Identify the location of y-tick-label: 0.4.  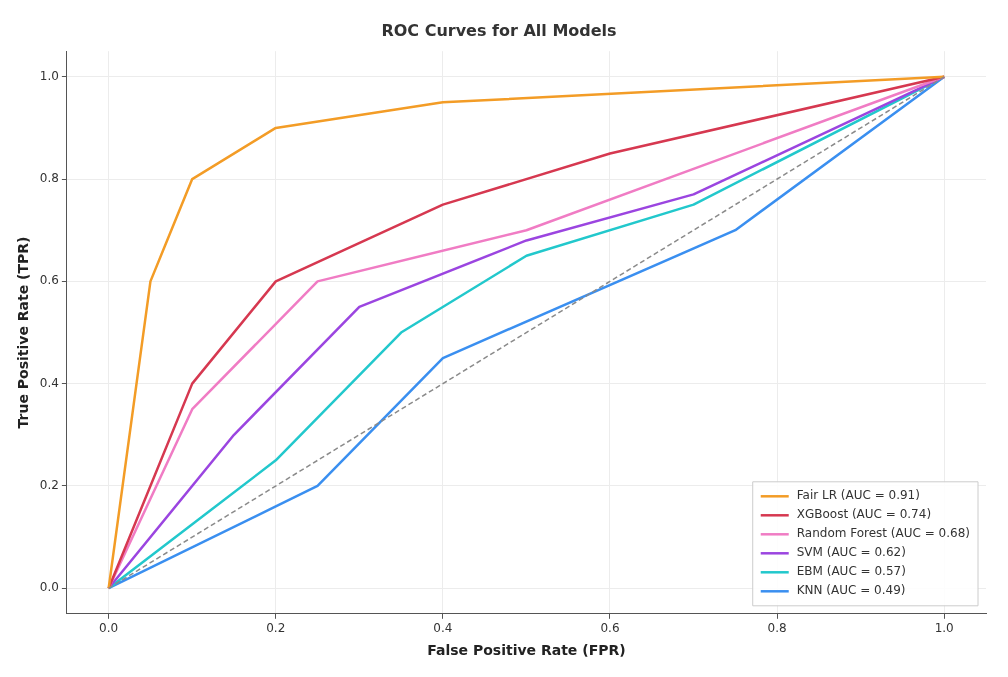
(49, 382).